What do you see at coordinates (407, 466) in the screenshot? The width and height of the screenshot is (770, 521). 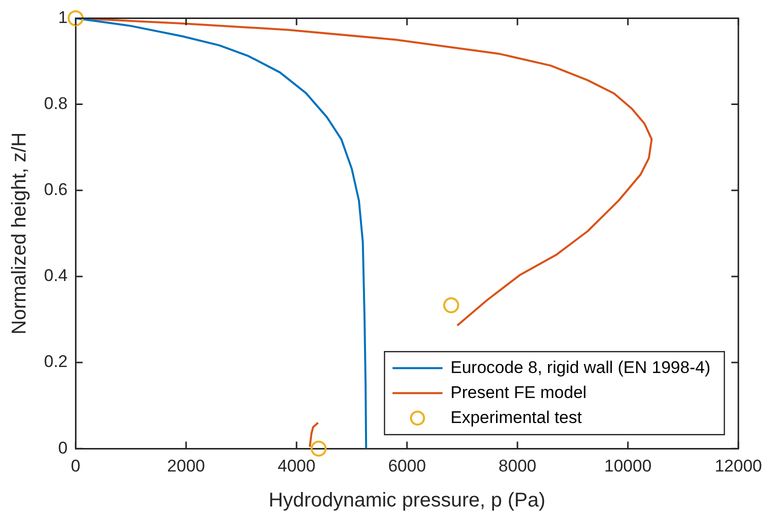 I see `x-tick-label: 6000` at bounding box center [407, 466].